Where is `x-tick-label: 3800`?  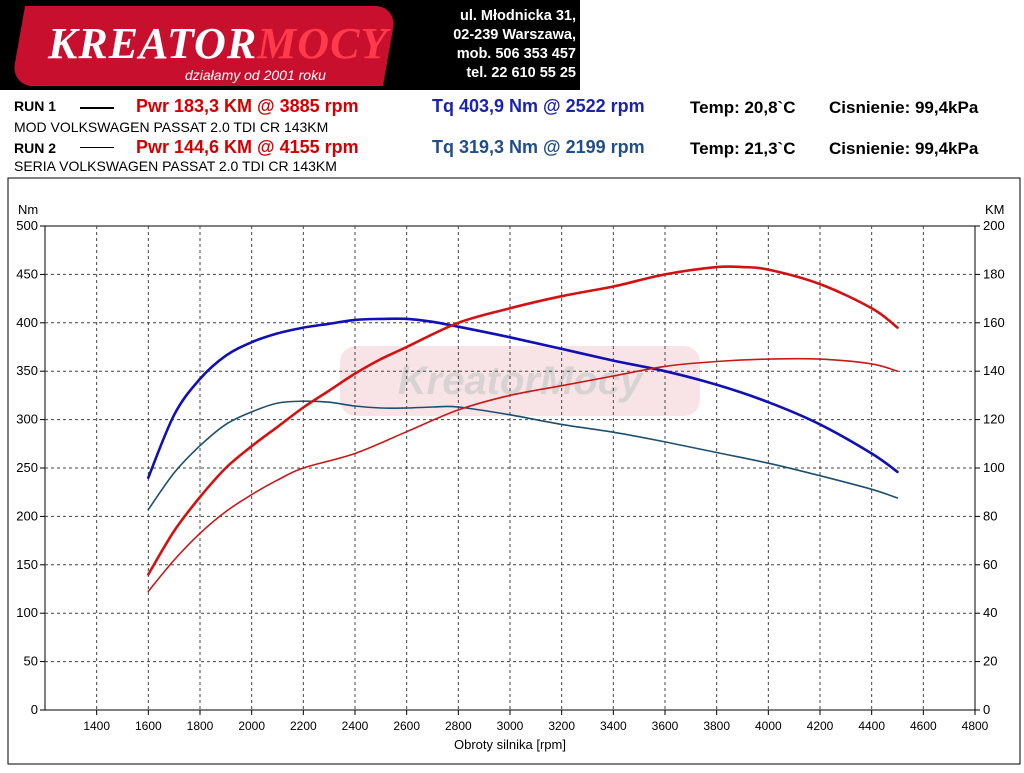 x-tick-label: 3800 is located at coordinates (716, 726).